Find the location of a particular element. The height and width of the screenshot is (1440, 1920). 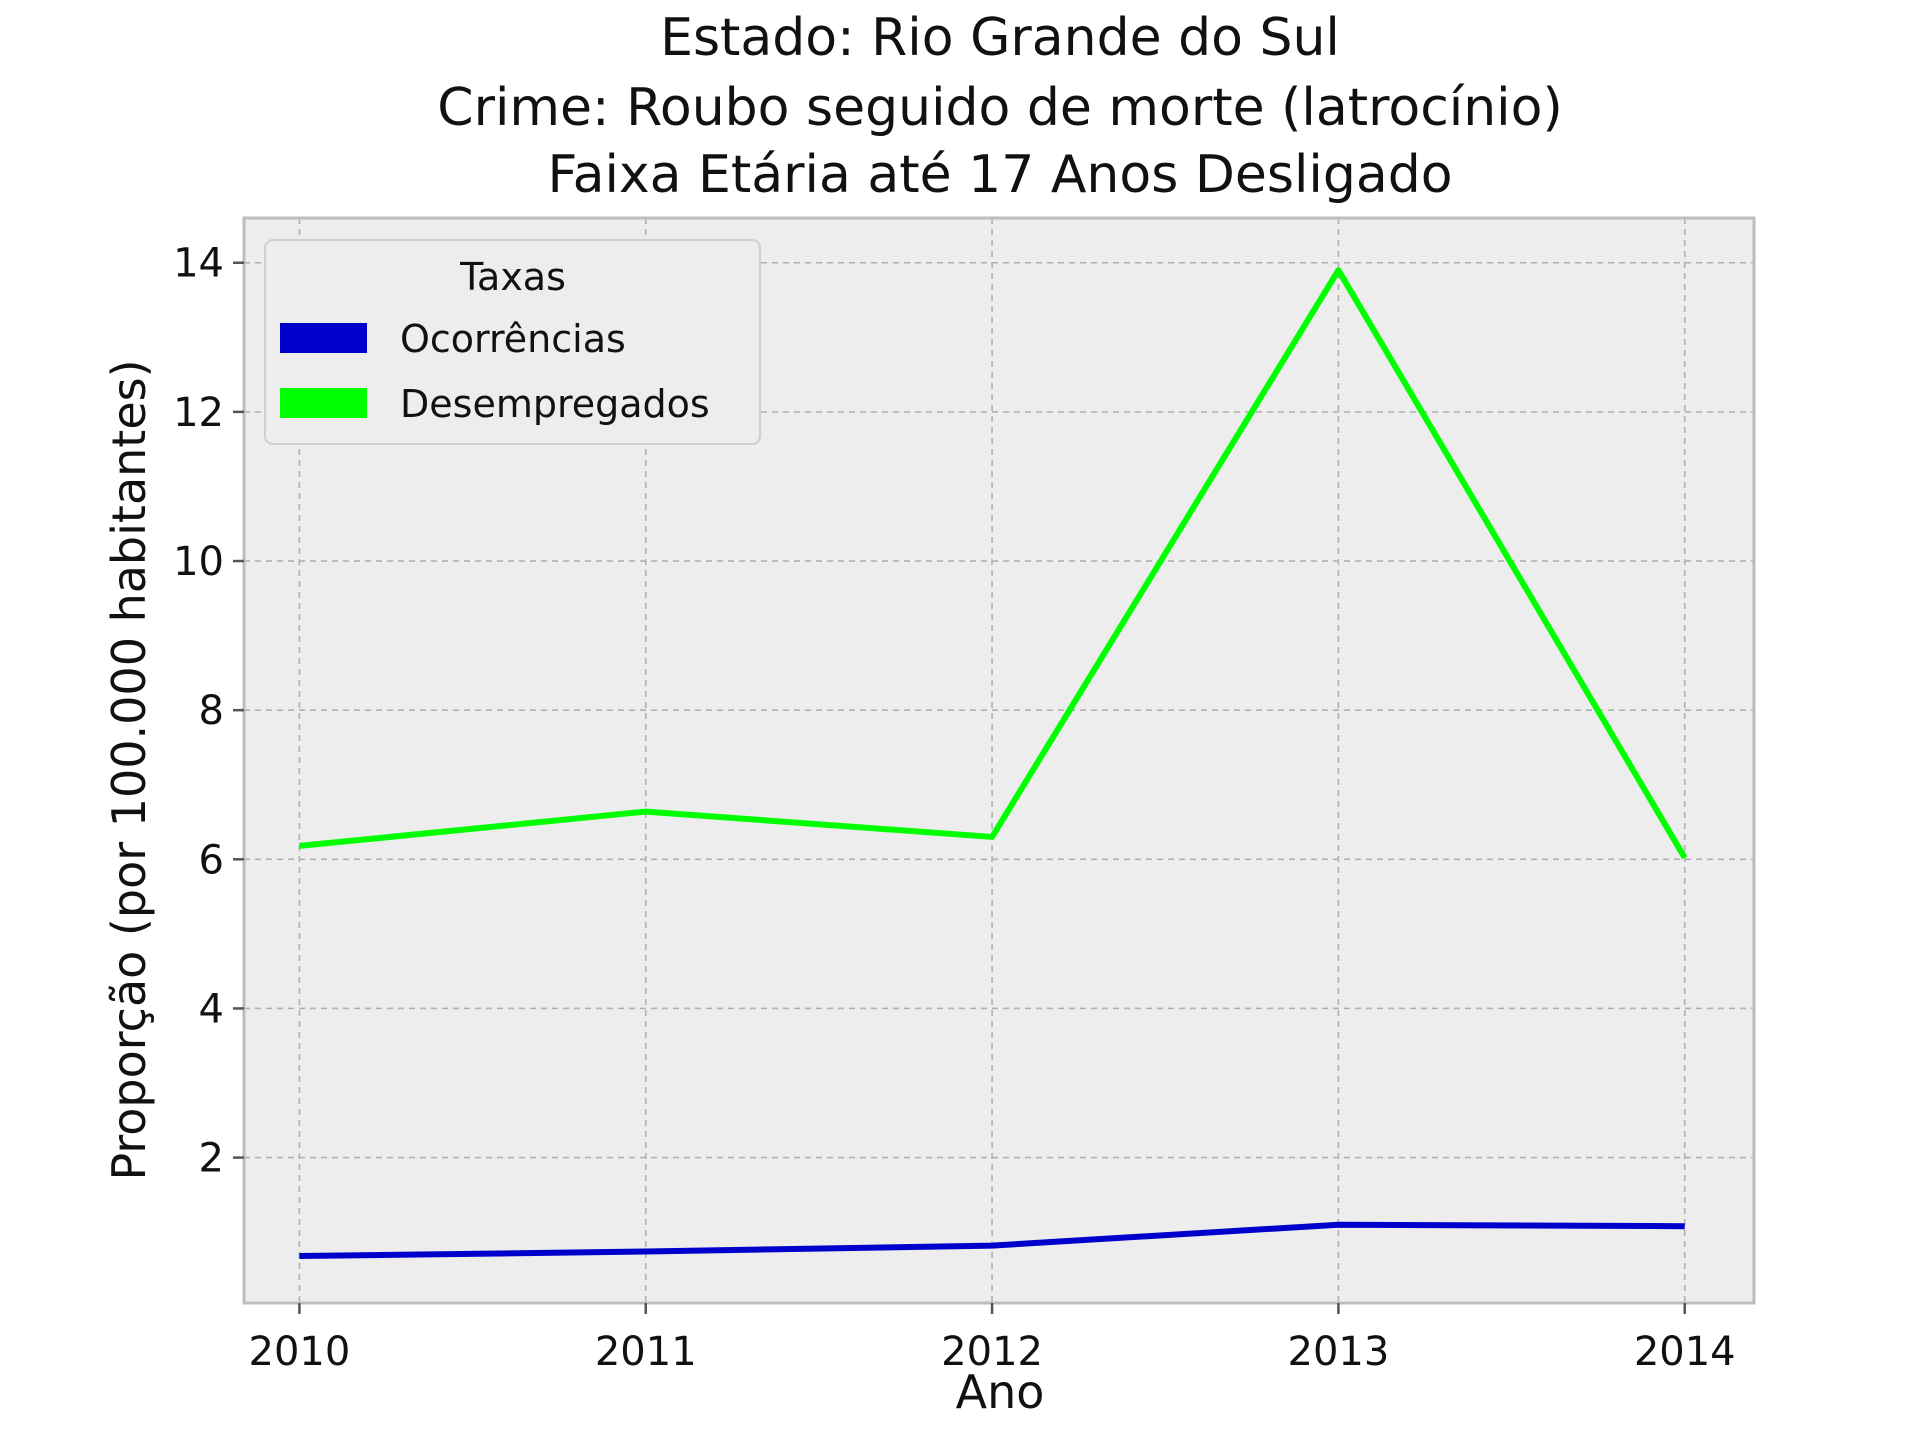

x-tick-label-2013: 2013 is located at coordinates (1339, 1352).